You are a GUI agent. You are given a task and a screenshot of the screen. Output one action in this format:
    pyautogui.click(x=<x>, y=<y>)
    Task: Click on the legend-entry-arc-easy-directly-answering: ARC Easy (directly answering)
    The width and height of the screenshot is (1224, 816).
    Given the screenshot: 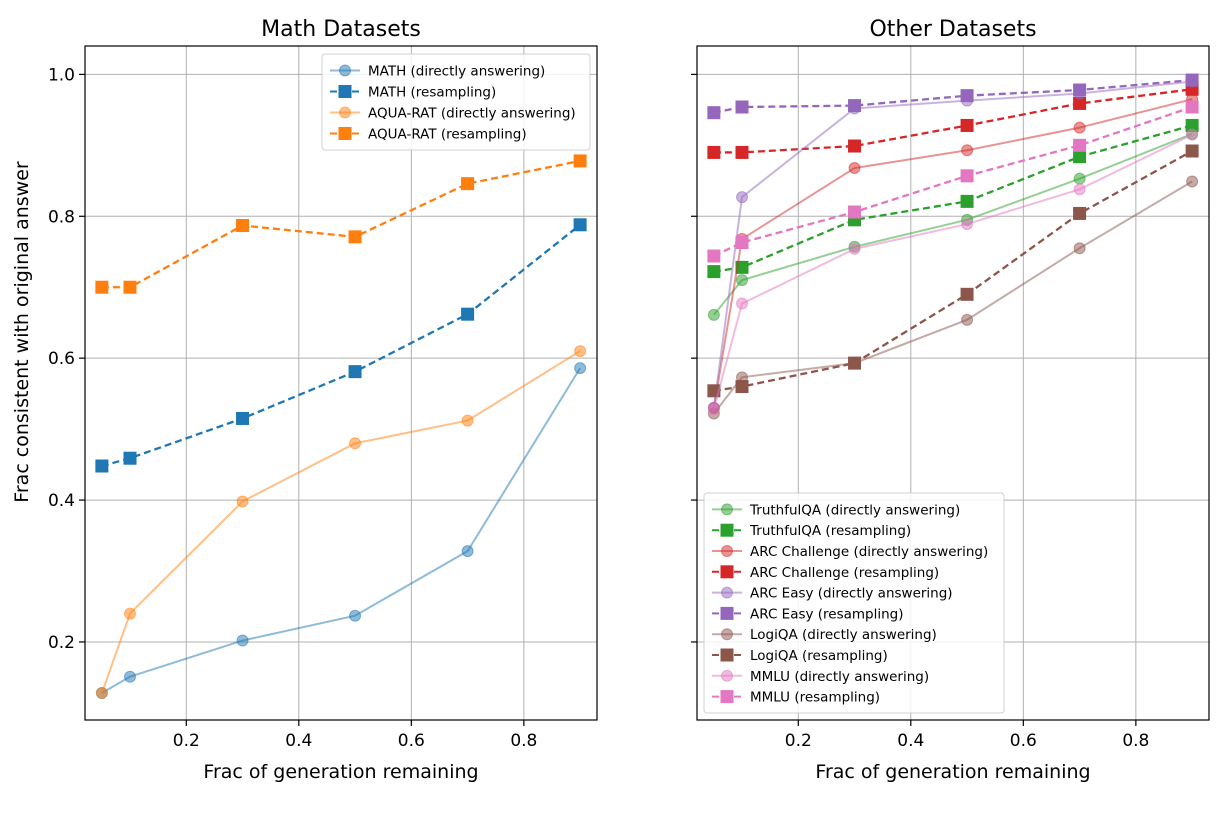 What is the action you would take?
    pyautogui.click(x=832, y=594)
    